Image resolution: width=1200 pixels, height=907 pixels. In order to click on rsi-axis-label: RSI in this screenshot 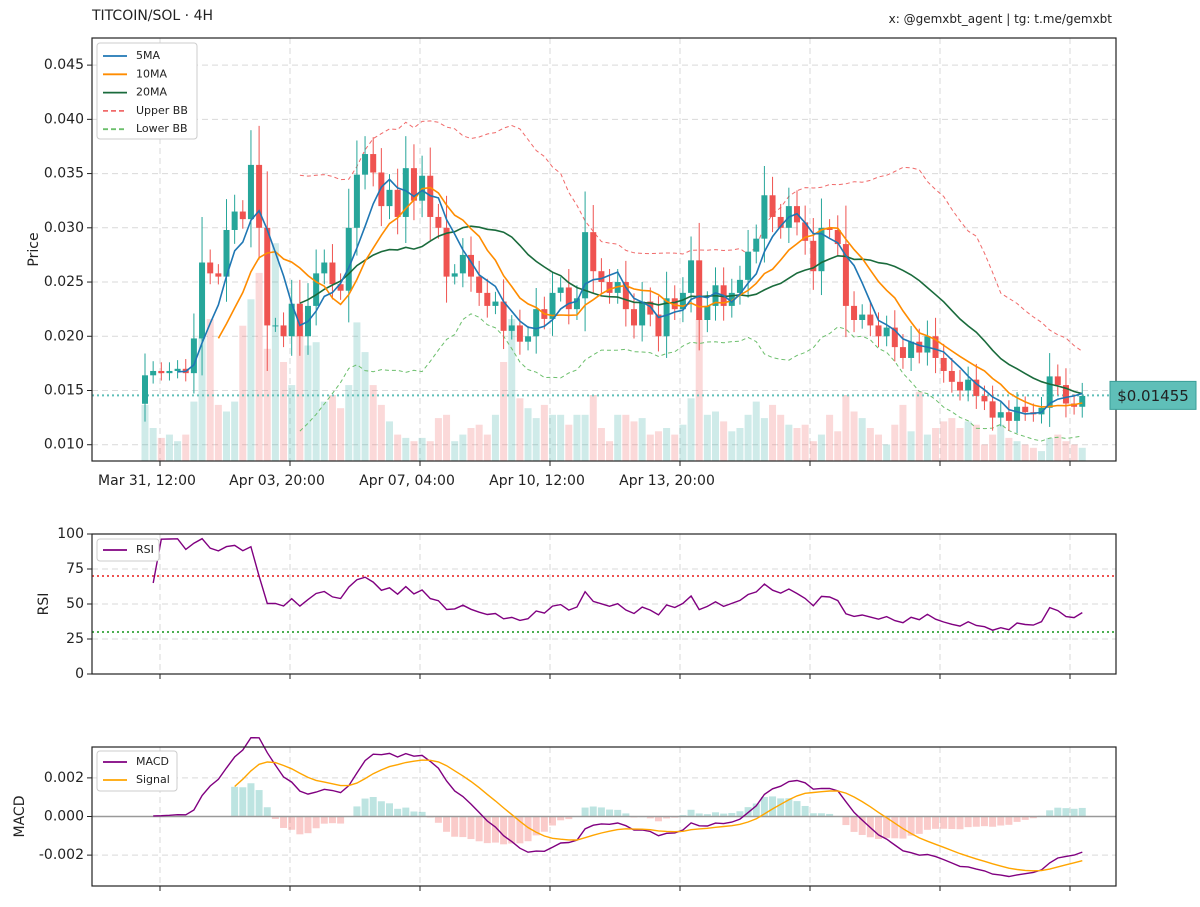, I will do `click(44, 604)`.